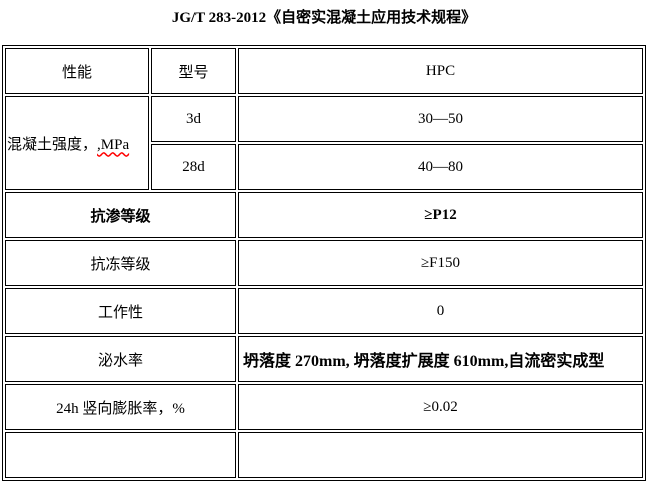 The image size is (648, 481). What do you see at coordinates (440, 311) in the screenshot?
I see `workability-value: 0` at bounding box center [440, 311].